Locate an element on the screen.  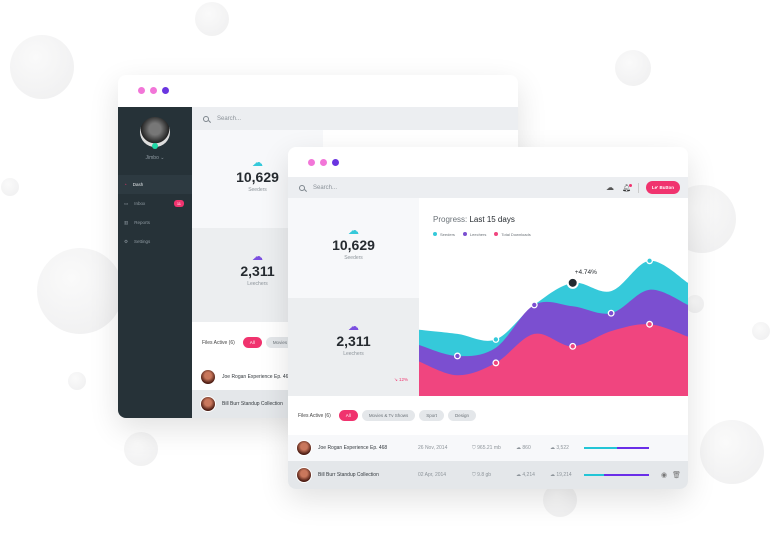
size-value: 9.8 gb is located at coordinates (484, 475).